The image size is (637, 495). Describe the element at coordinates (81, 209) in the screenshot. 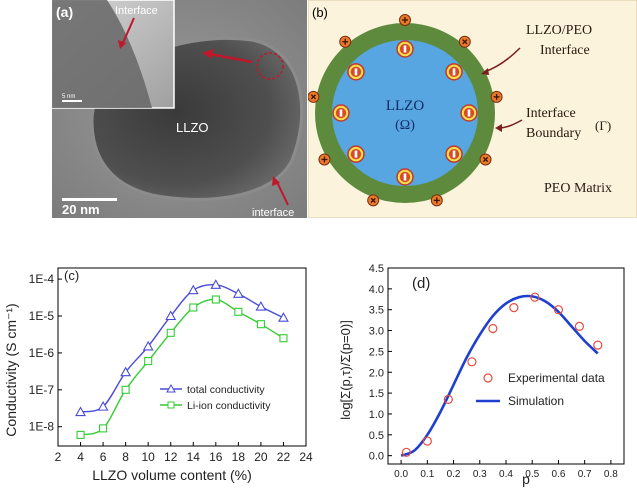

I see `scale-bar-label: 20 nm` at that location.